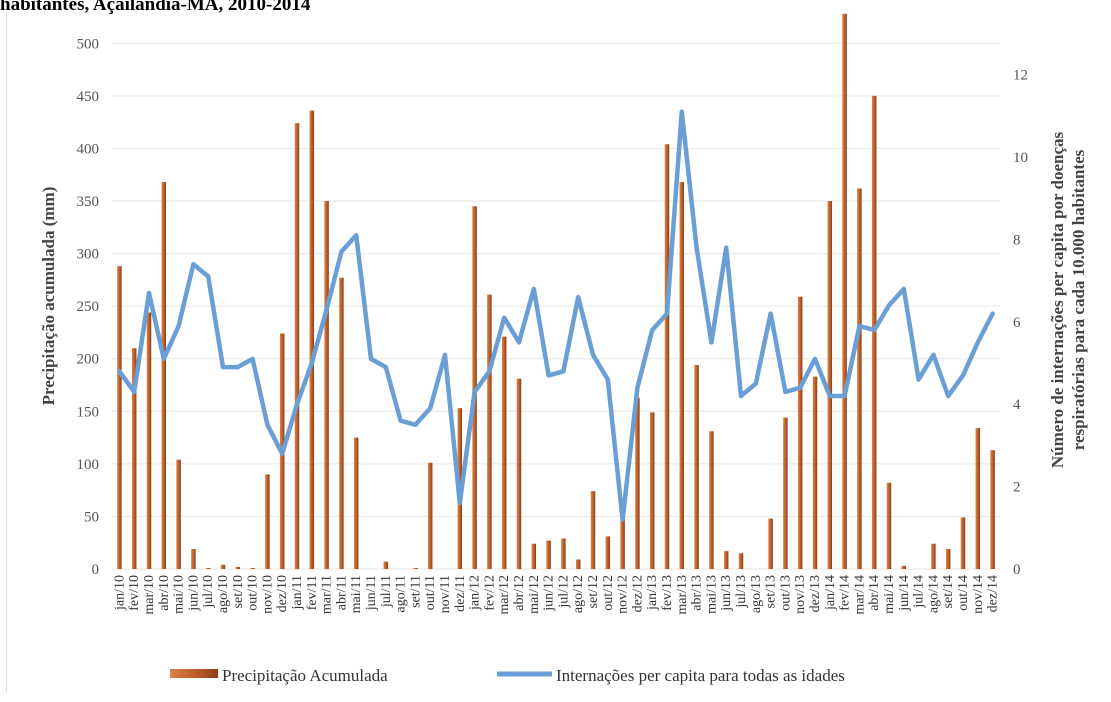  I want to click on bar-abr/11, so click(341, 423).